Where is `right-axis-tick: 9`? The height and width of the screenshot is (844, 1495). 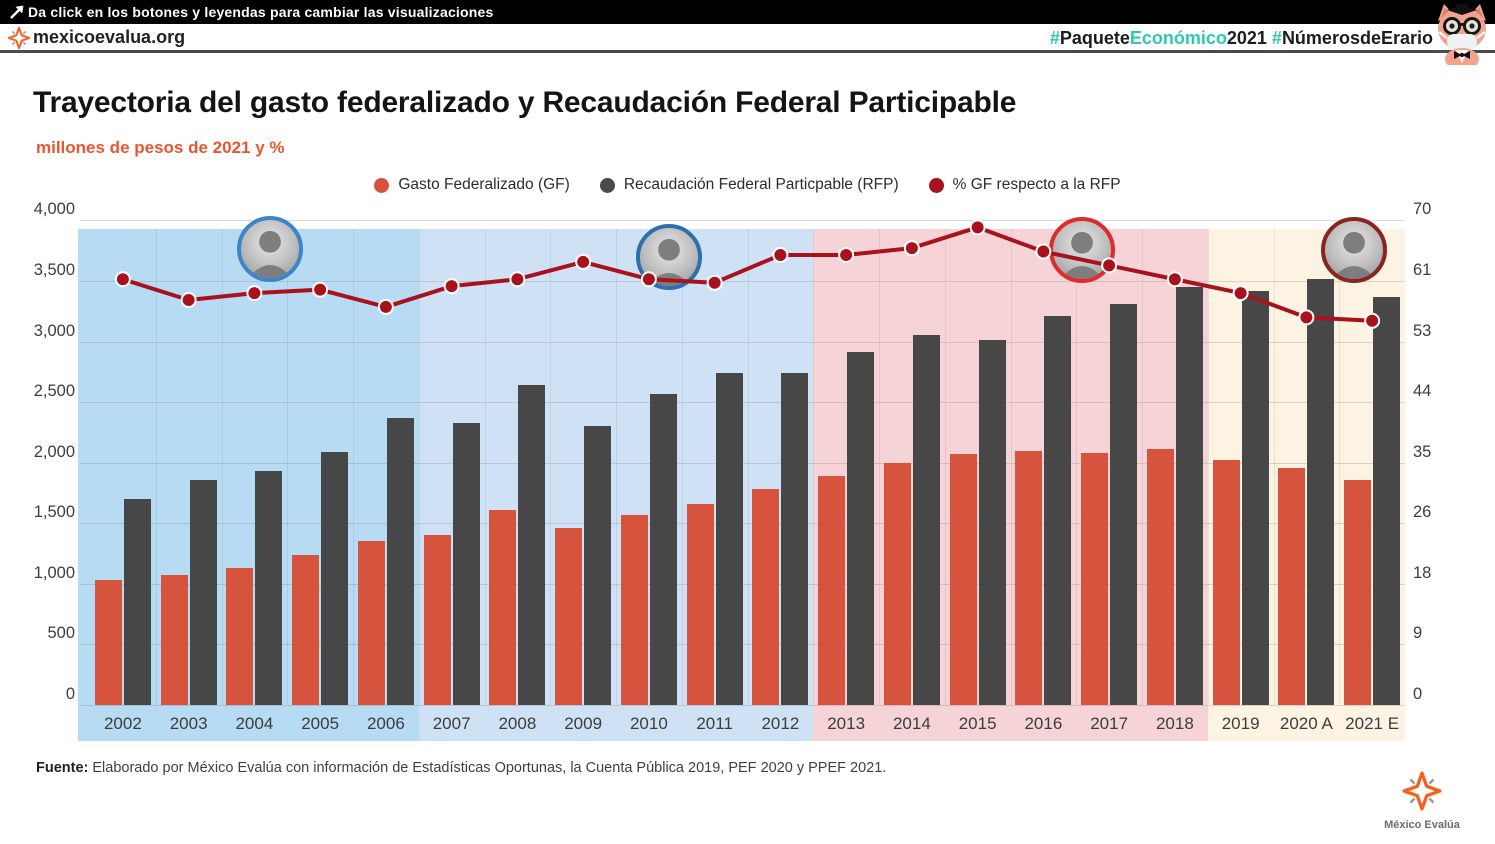
right-axis-tick: 9 is located at coordinates (1418, 633).